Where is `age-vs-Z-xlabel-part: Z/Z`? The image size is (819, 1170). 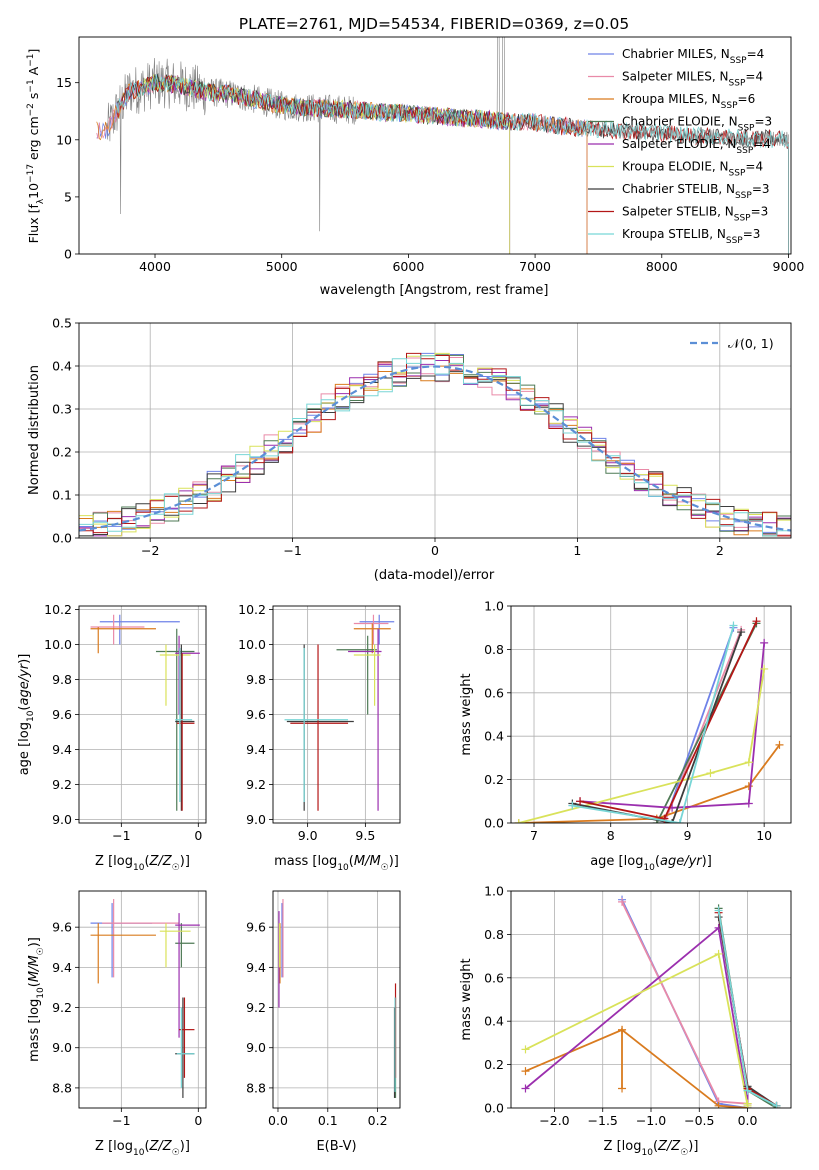 age-vs-Z-xlabel-part: Z/Z is located at coordinates (161, 861).